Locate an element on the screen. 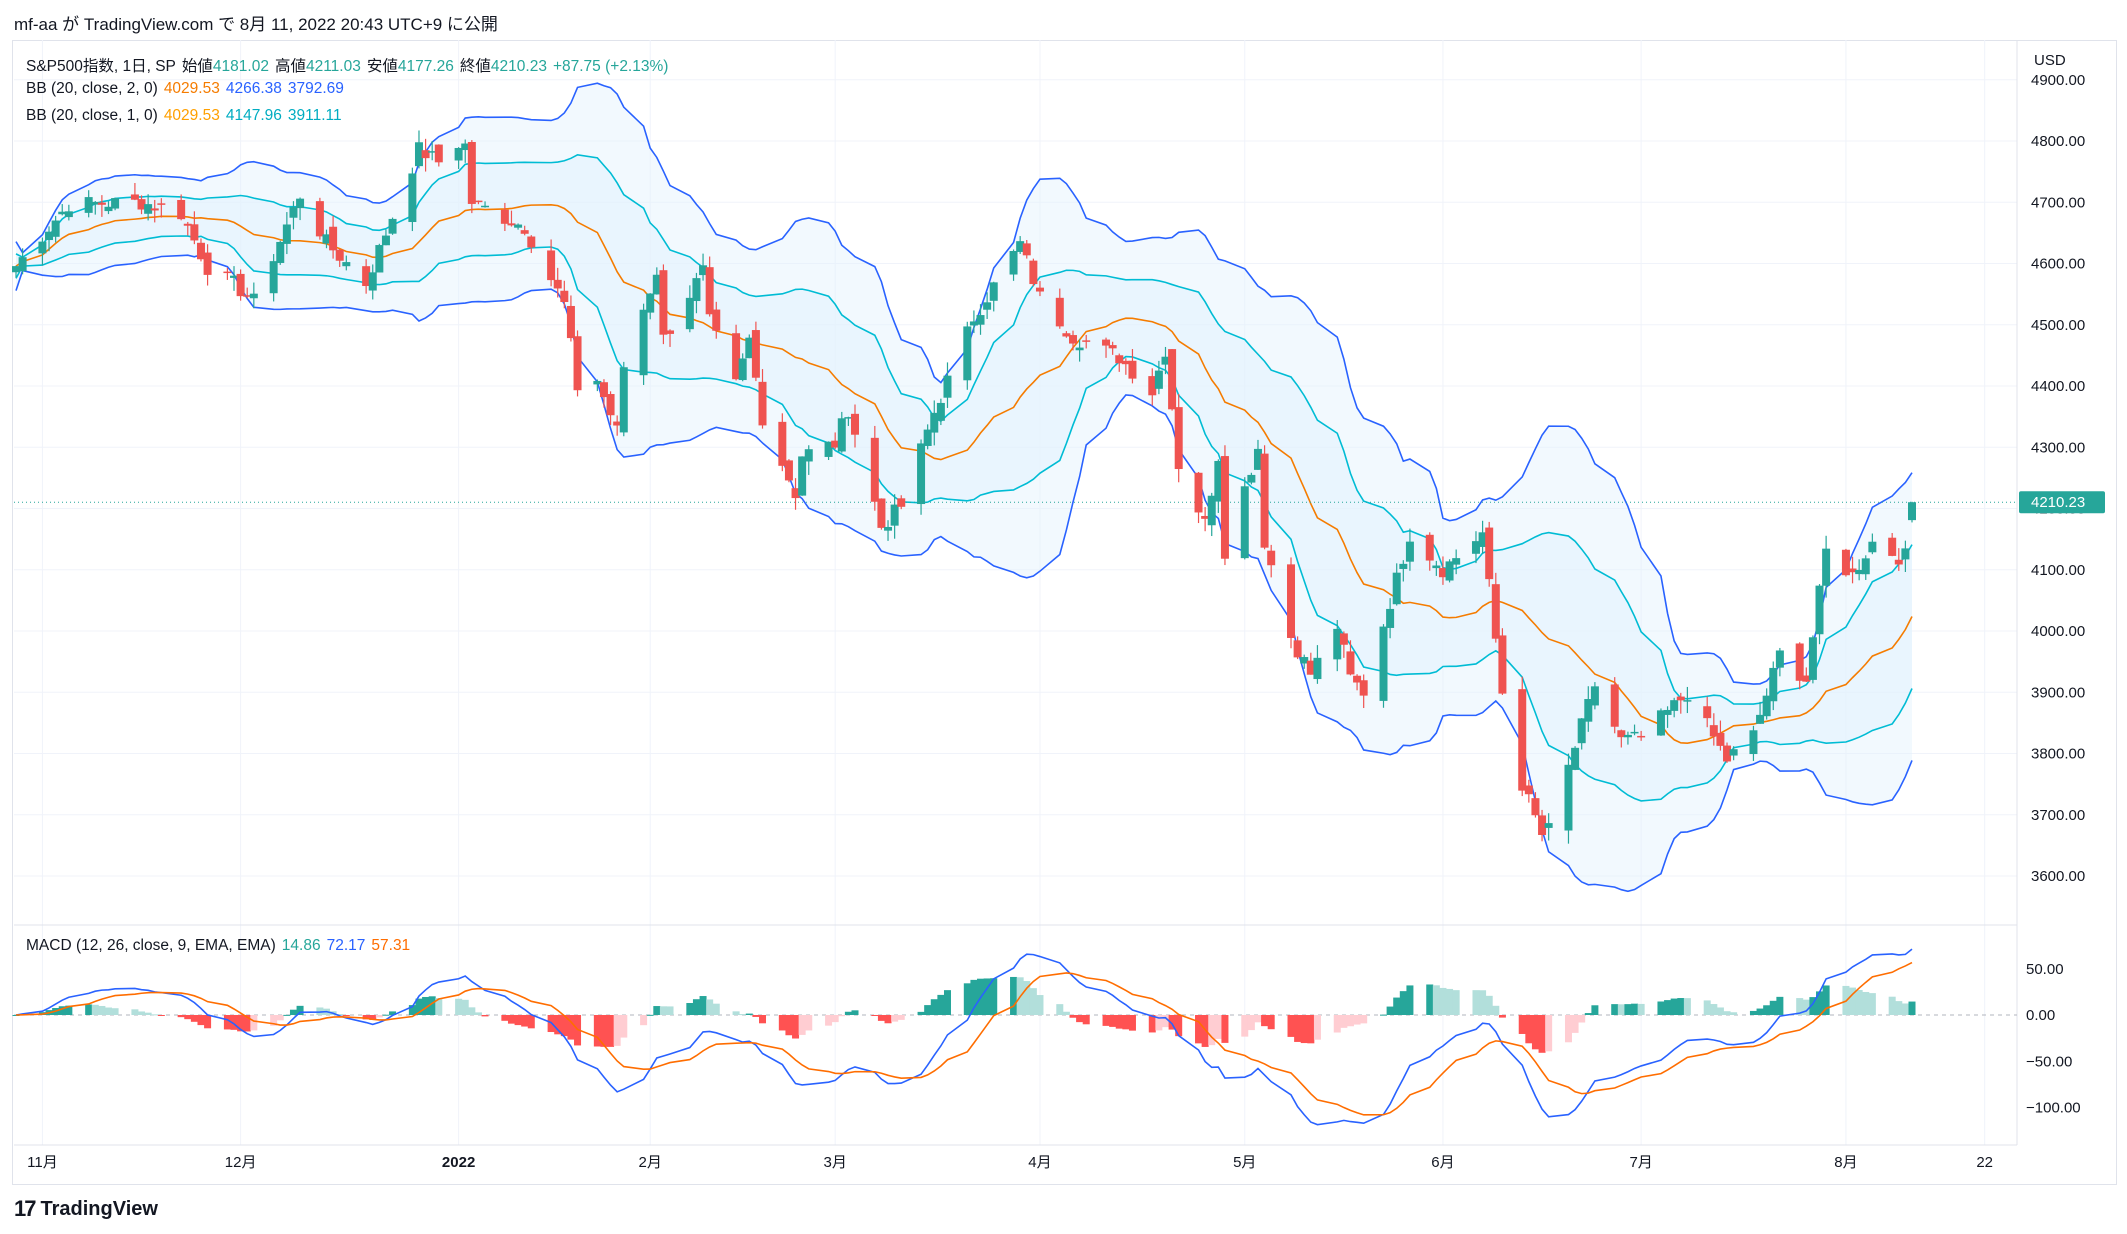 The width and height of the screenshot is (2127, 1234). price-tick-label: 4300.00 is located at coordinates (2058, 447).